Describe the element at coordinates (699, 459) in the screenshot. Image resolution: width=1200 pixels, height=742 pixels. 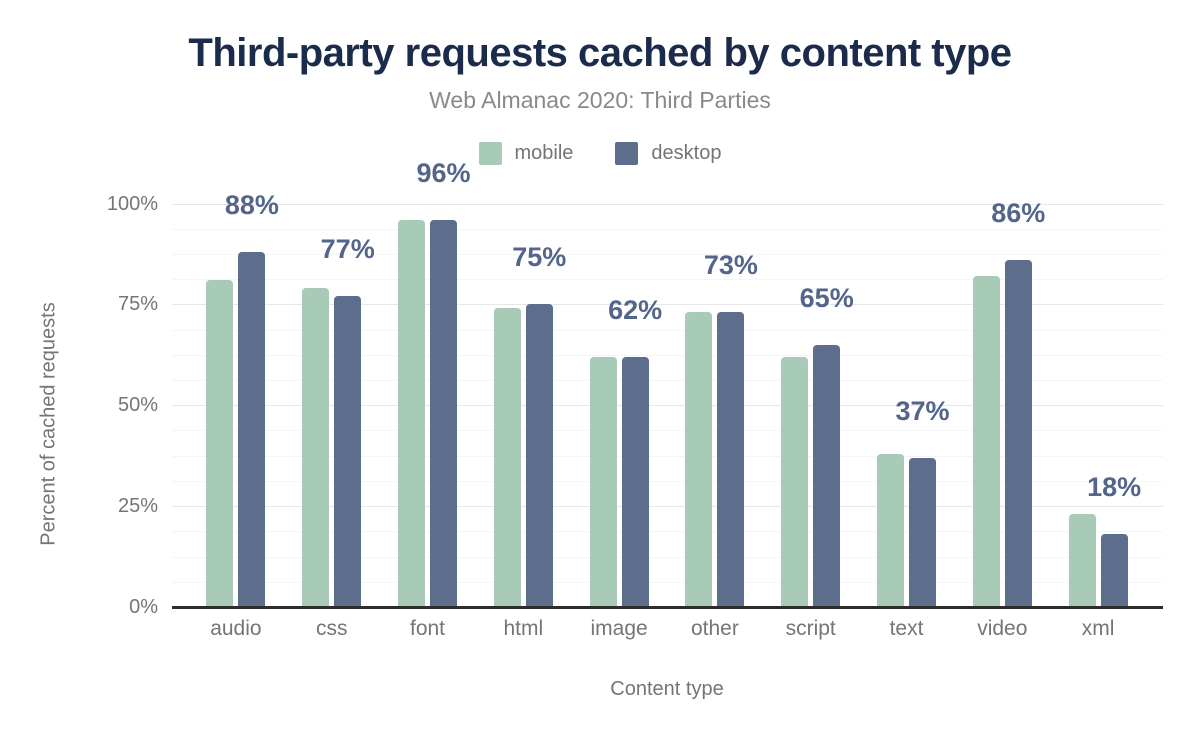
I see `bar-mobile-other` at that location.